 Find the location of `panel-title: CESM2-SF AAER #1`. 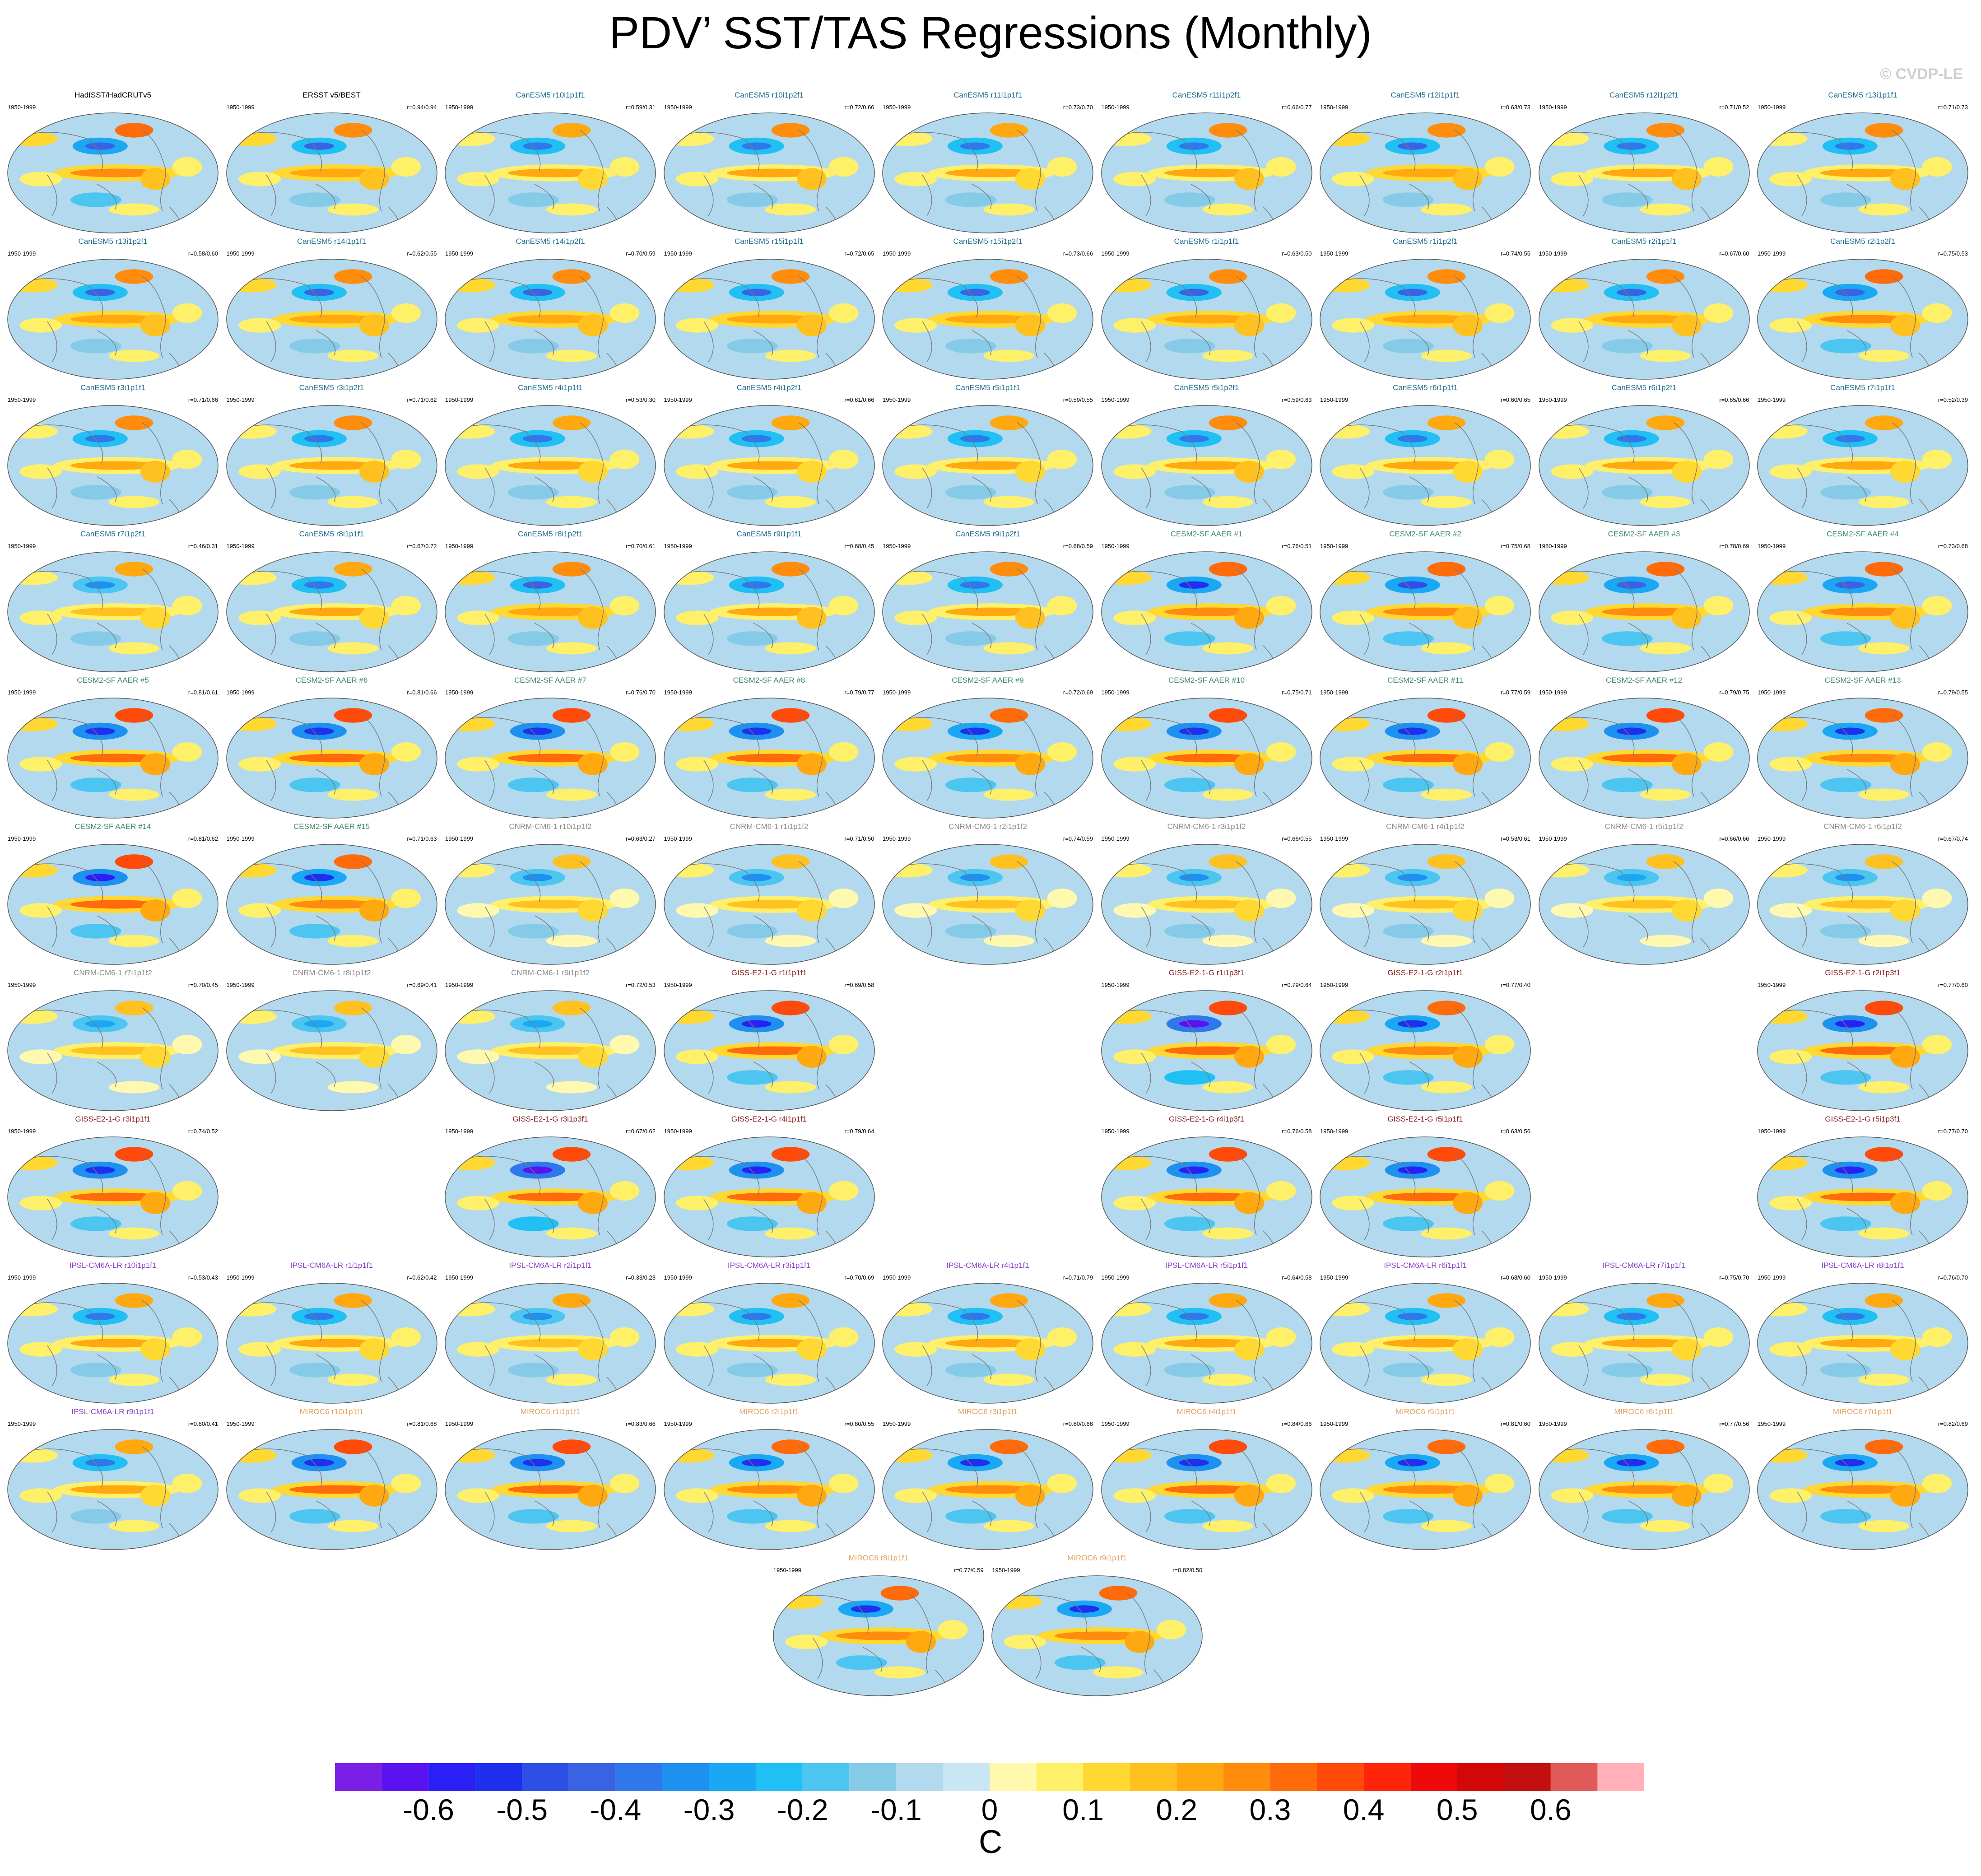

panel-title: CESM2-SF AAER #1 is located at coordinates (1206, 534).